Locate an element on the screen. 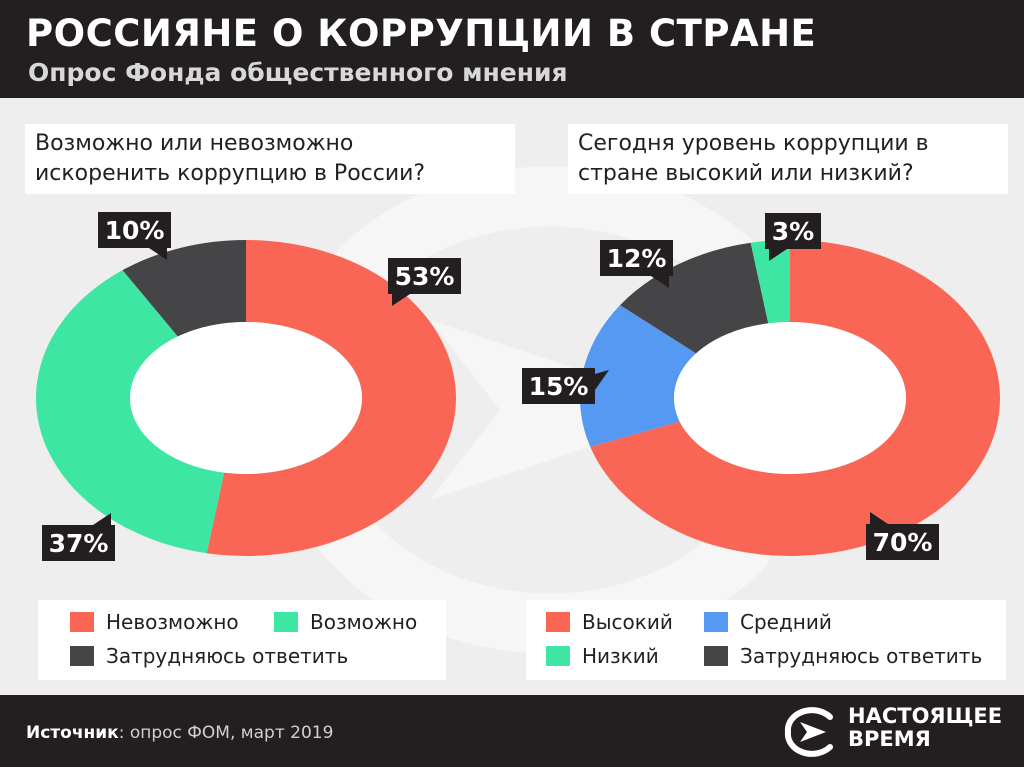 Image resolution: width=1024 pixels, height=767 pixels. donut-2-data-label-2: 15% is located at coordinates (565, 386).